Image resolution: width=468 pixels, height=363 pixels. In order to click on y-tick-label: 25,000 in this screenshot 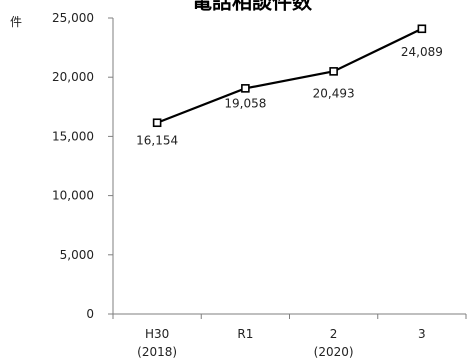, I will do `click(73, 18)`.